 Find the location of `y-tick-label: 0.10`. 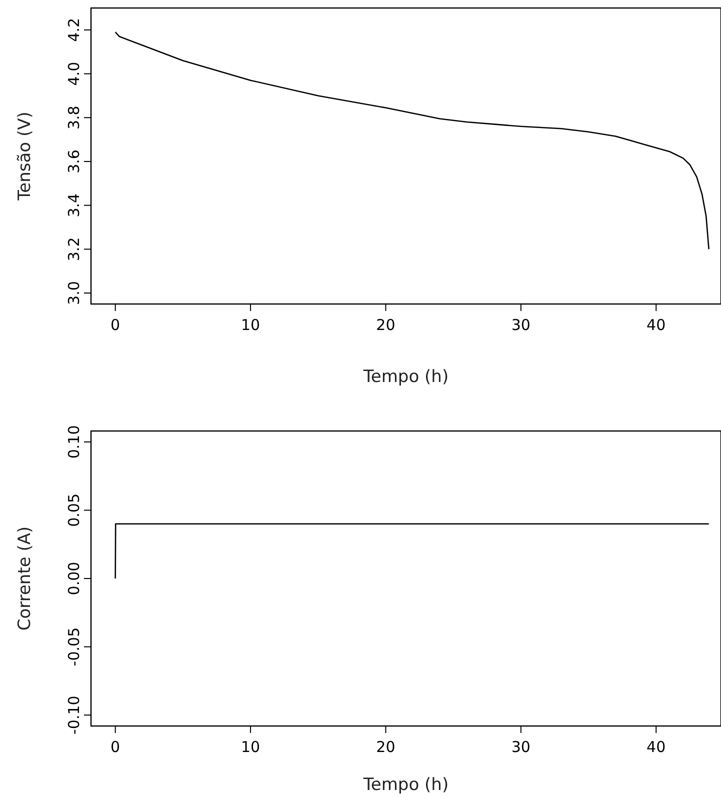

y-tick-label: 0.10 is located at coordinates (74, 442).